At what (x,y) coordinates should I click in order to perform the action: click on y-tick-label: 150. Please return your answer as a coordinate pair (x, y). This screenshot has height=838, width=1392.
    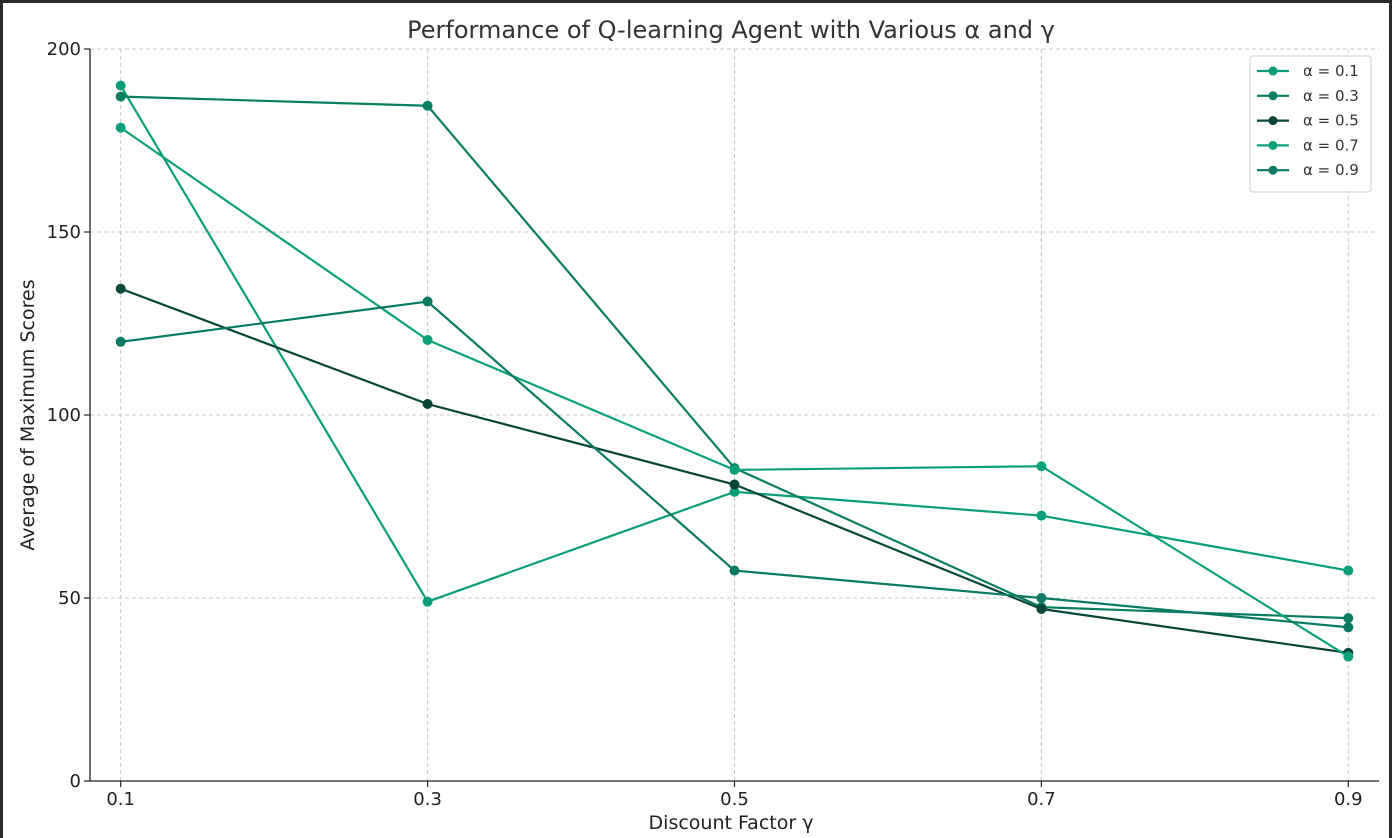
    Looking at the image, I should click on (64, 232).